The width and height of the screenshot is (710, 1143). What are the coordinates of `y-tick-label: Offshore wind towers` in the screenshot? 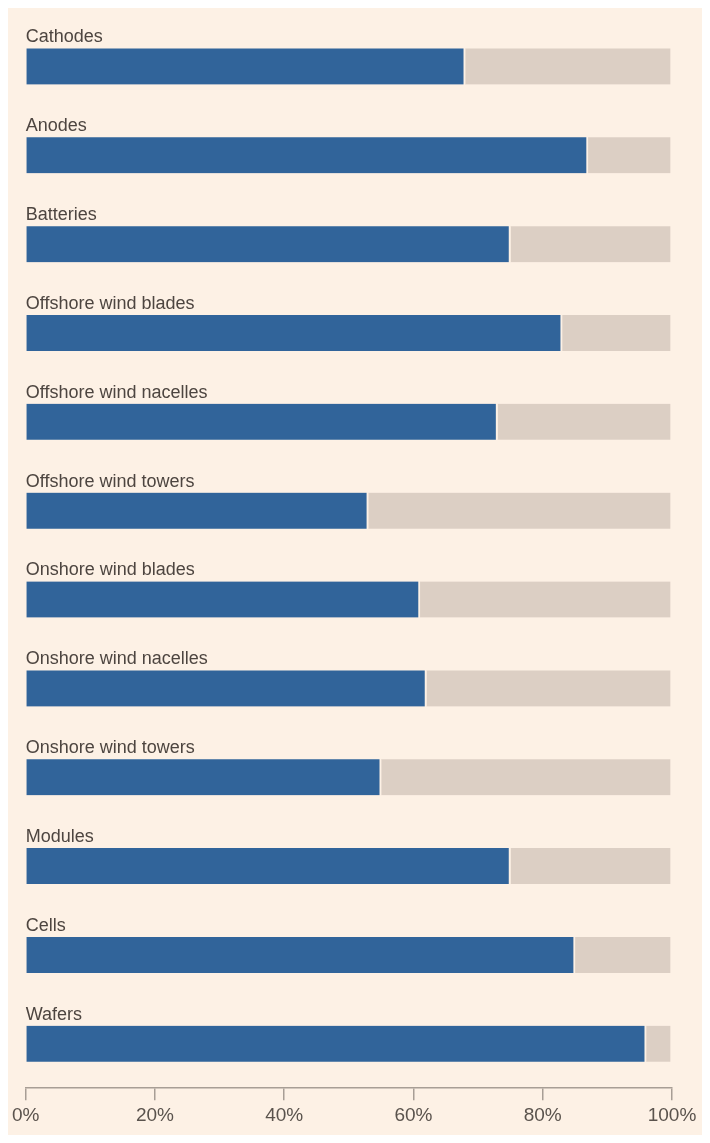 It's located at (110, 480).